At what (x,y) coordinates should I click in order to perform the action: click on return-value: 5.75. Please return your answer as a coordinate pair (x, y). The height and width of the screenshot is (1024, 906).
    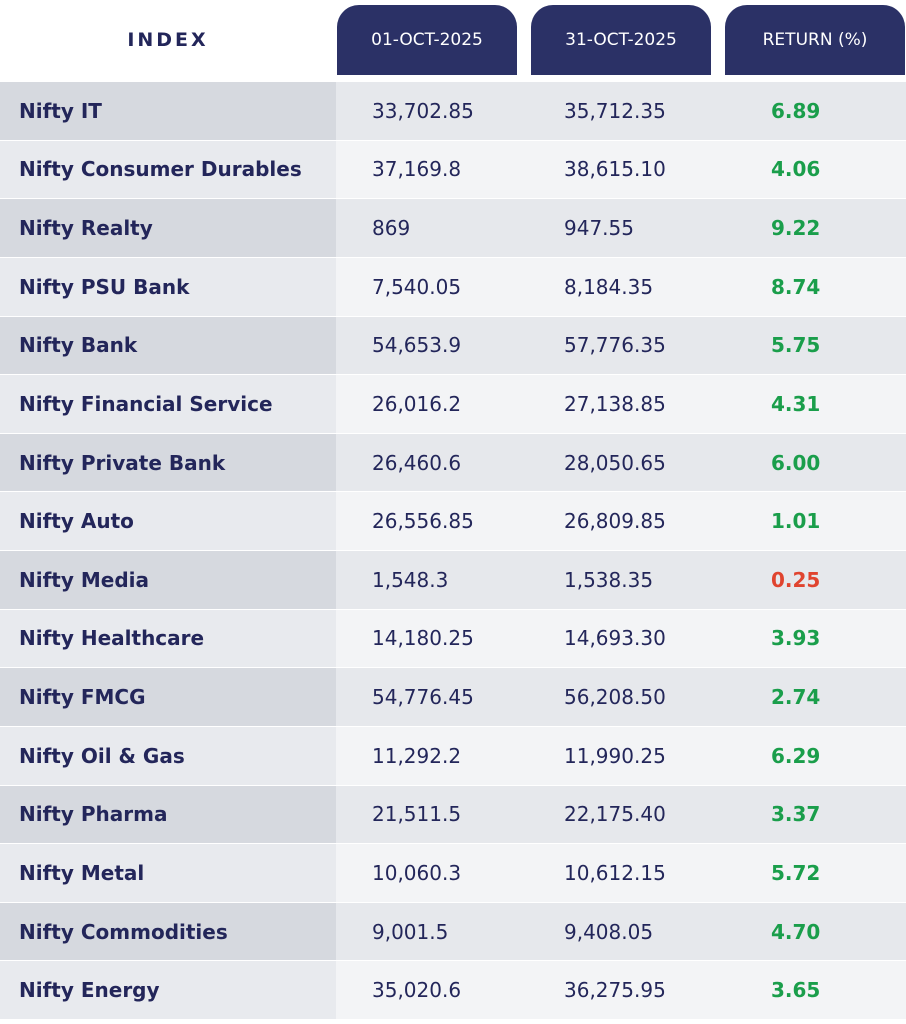
    Looking at the image, I should click on (811, 345).